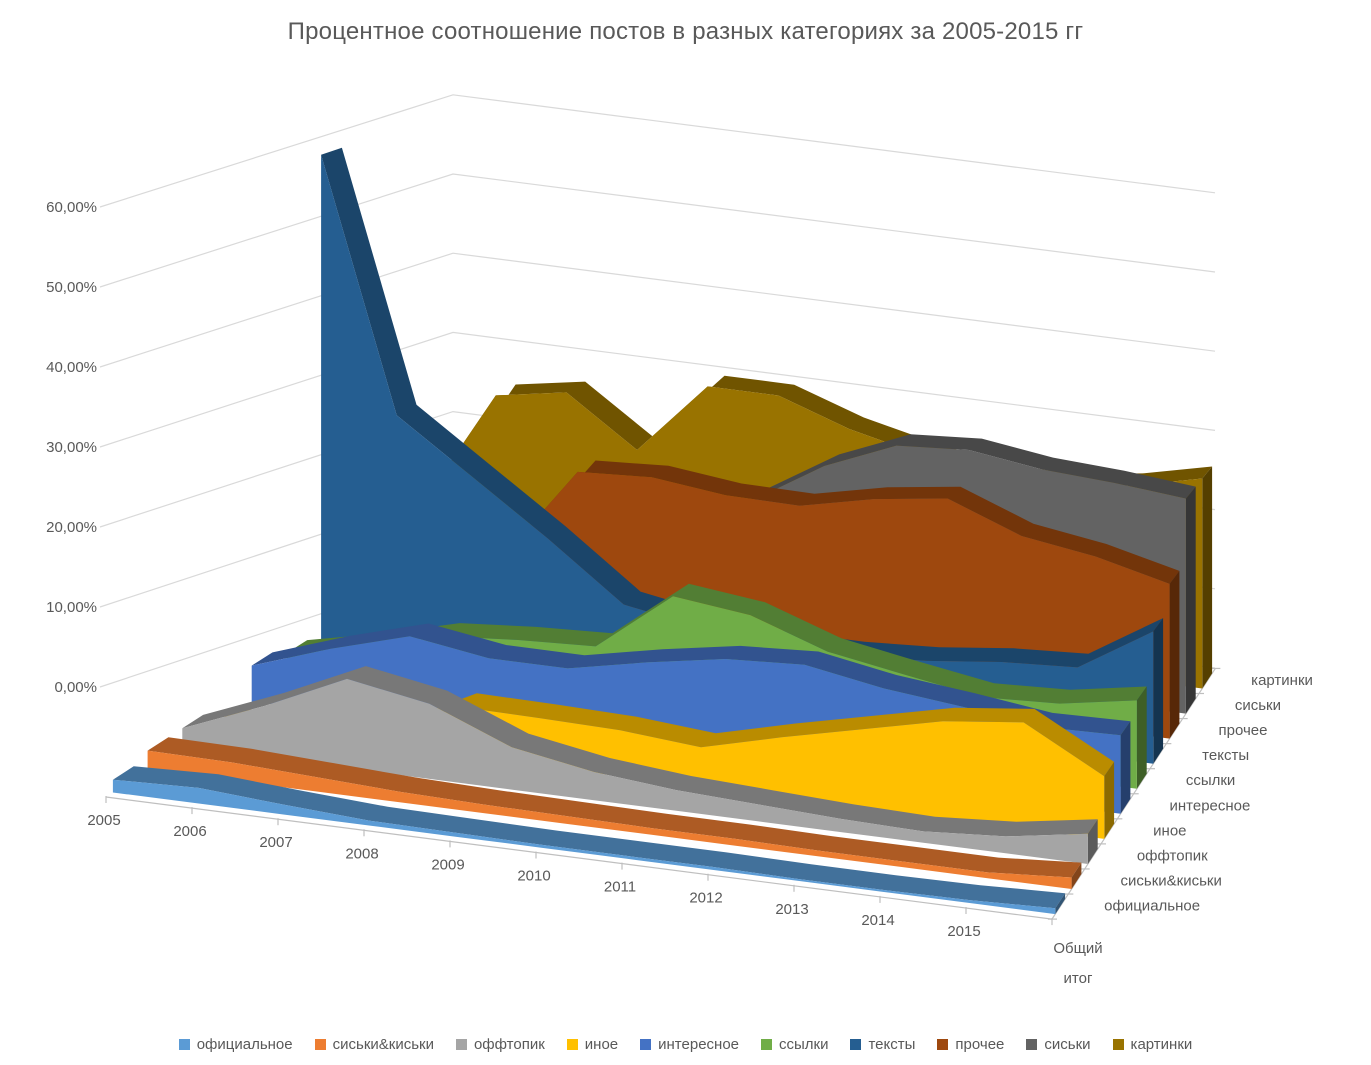 This screenshot has height=1065, width=1371. Describe the element at coordinates (1243, 730) in the screenshot. I see `depth-axis-label: прочее` at that location.